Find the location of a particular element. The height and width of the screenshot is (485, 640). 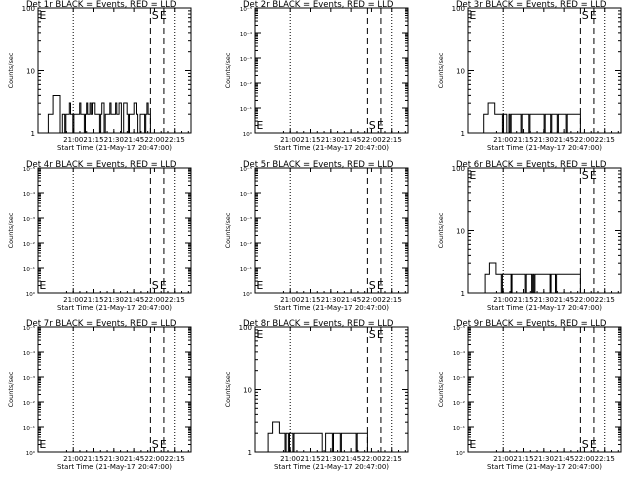

panel-title: Det 7r BLACK = Events, RED = LLD is located at coordinates (101, 324).